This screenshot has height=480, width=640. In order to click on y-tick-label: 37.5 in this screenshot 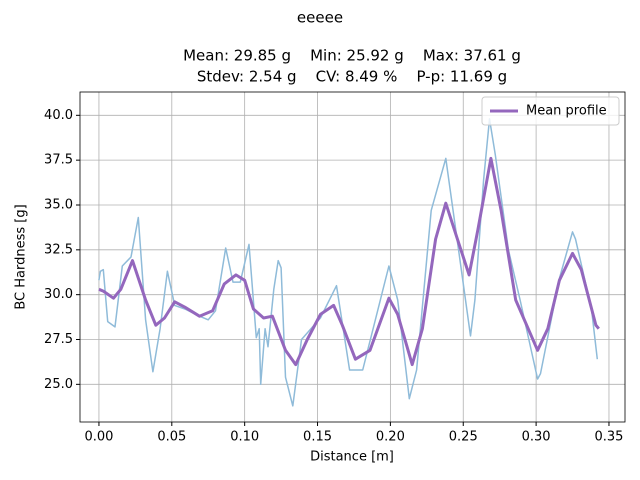, I will do `click(58, 160)`.